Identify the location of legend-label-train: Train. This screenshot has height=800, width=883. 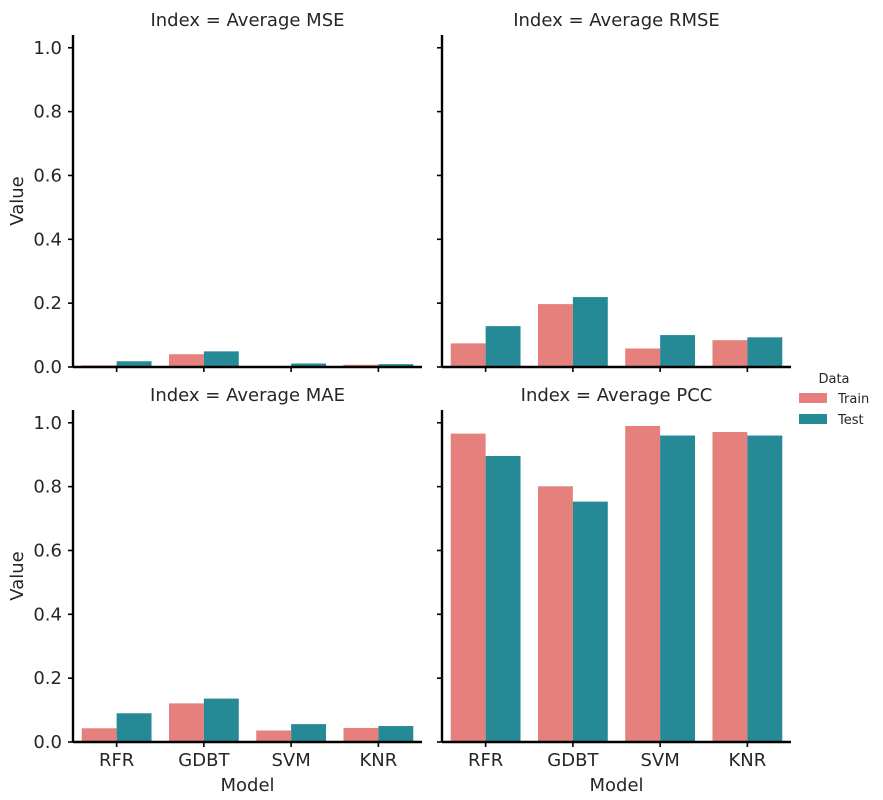
(853, 399).